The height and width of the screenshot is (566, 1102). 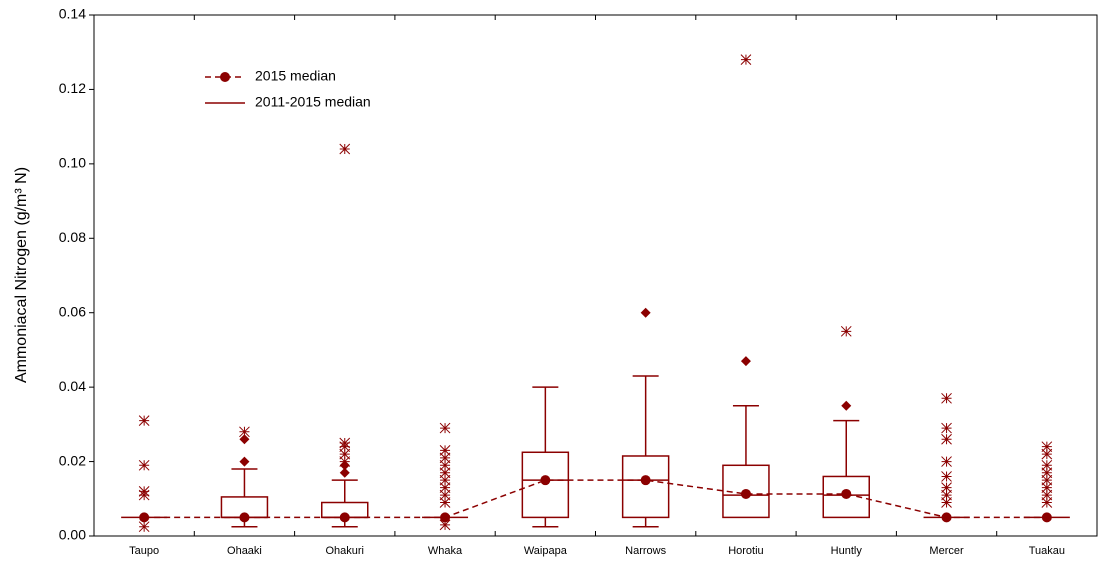 I want to click on y-tick-label: 0.14, so click(x=72, y=14).